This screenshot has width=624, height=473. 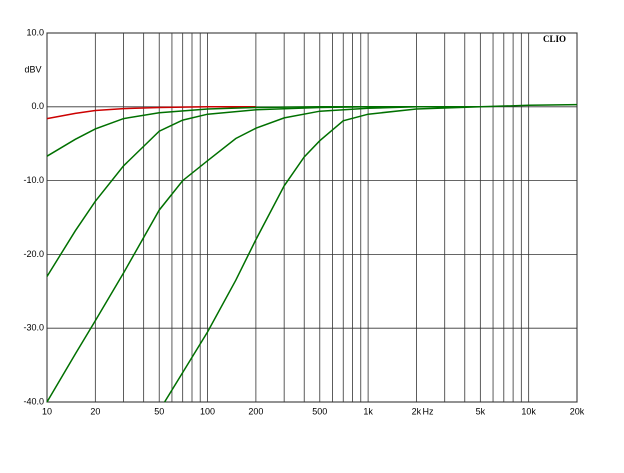 What do you see at coordinates (33, 180) in the screenshot?
I see `y-tick-label: -10.0` at bounding box center [33, 180].